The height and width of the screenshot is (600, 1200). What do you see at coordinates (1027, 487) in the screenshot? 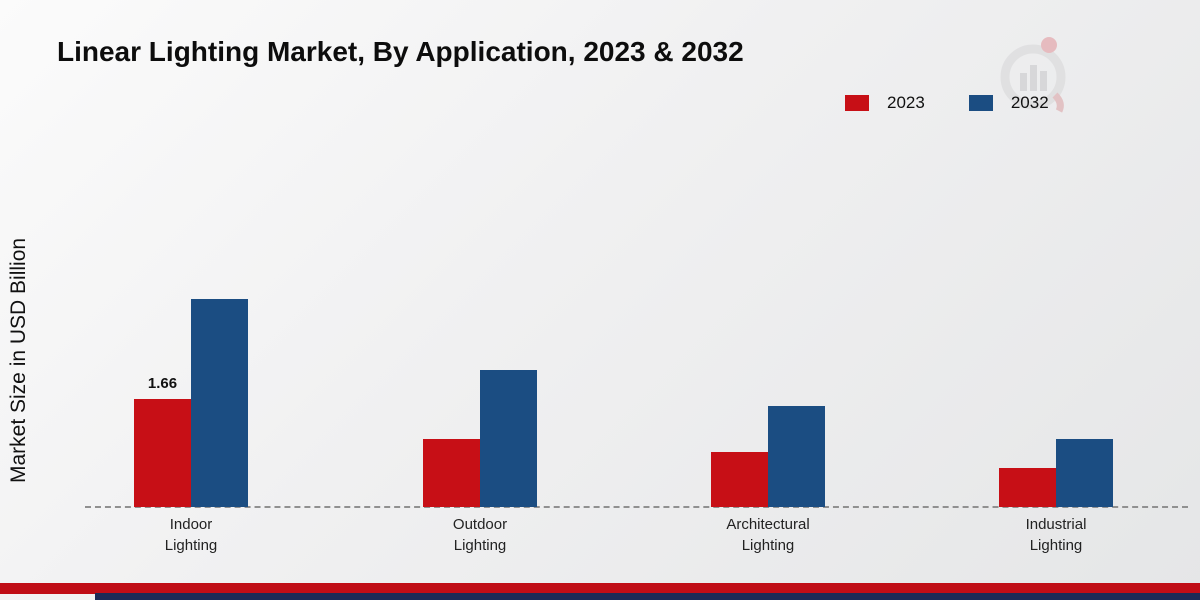
I see `bar-2023-industrial-lighting` at bounding box center [1027, 487].